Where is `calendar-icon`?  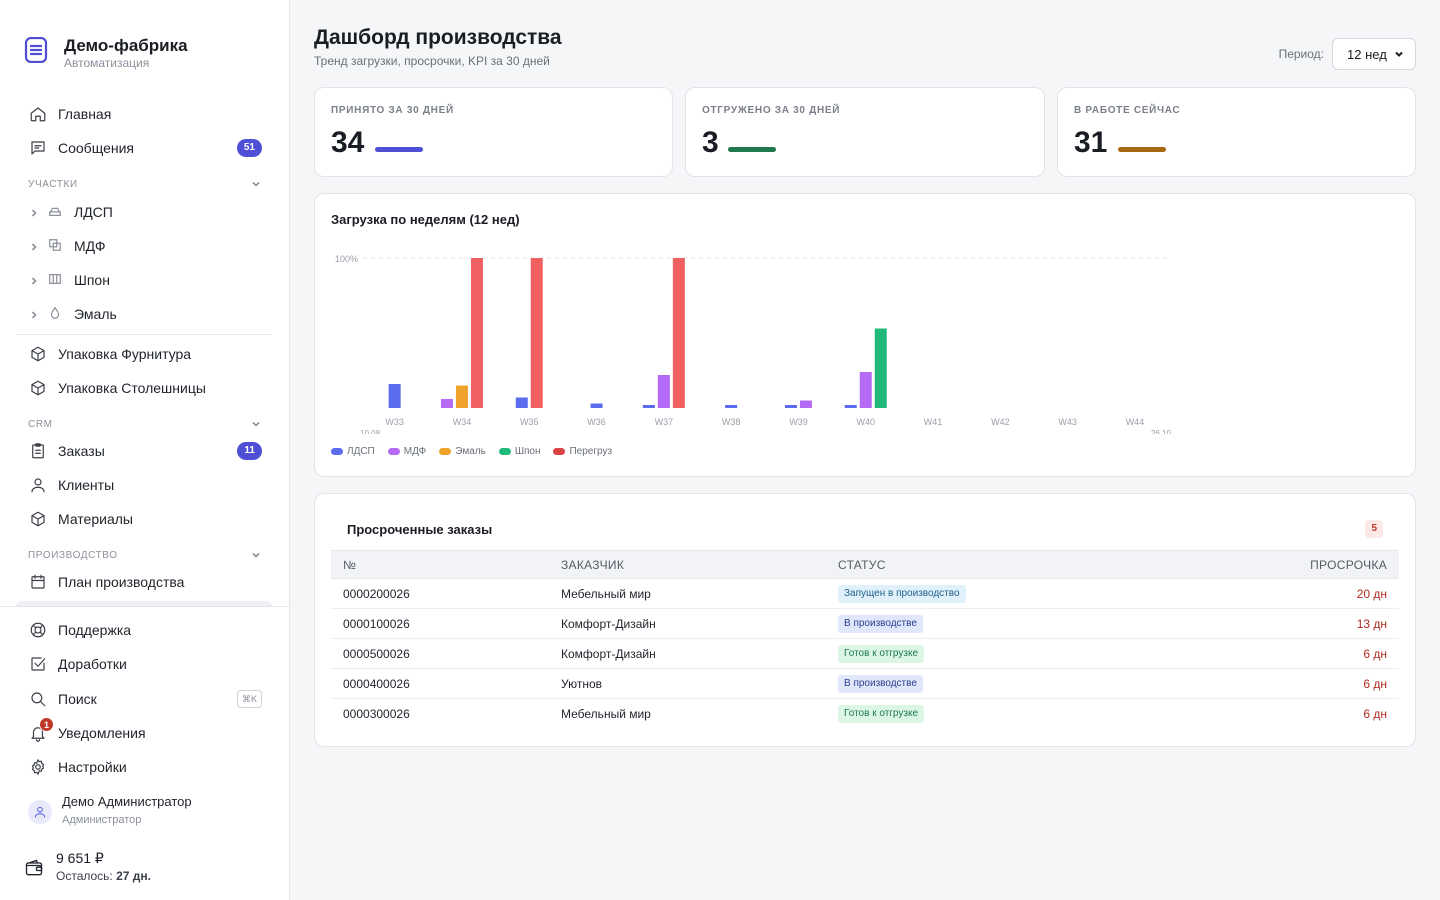 calendar-icon is located at coordinates (38, 582).